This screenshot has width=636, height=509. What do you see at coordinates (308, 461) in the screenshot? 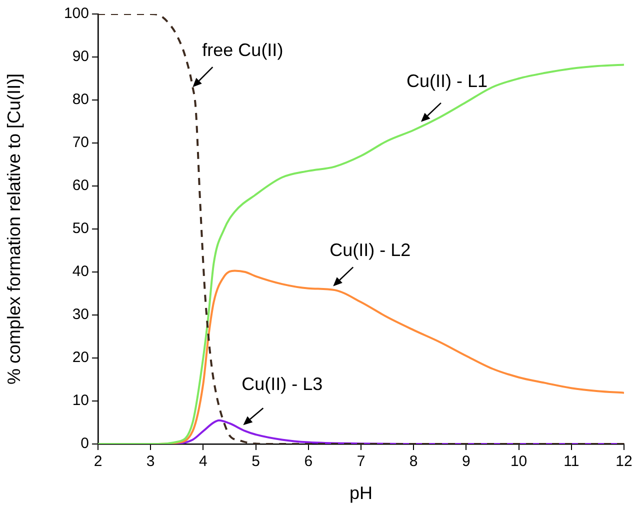
I see `x-tick-label: 6` at bounding box center [308, 461].